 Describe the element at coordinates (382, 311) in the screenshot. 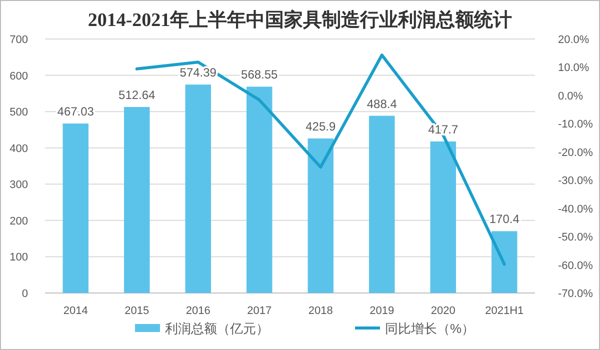

I see `x-tick-label: 2019` at that location.